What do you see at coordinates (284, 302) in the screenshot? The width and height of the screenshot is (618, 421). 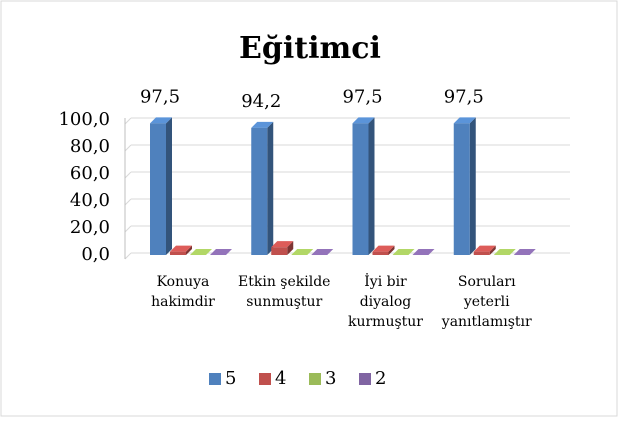 I see `x-tick-label: sunmuştur` at bounding box center [284, 302].